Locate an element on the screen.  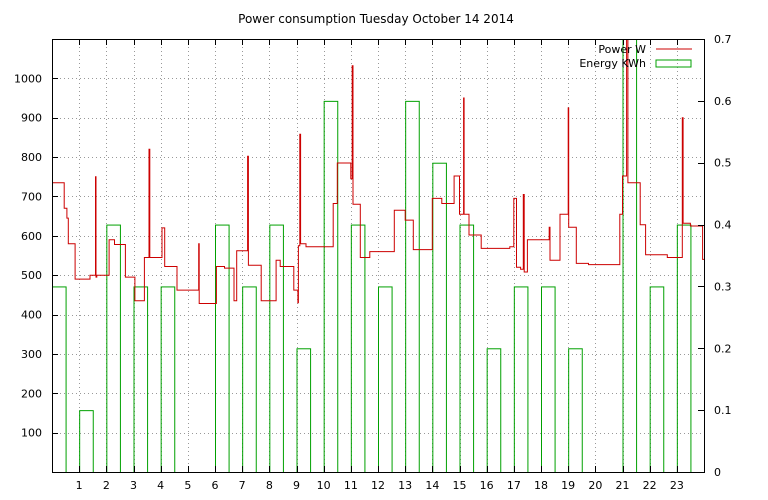
x-tick-label: 6 is located at coordinates (215, 485).